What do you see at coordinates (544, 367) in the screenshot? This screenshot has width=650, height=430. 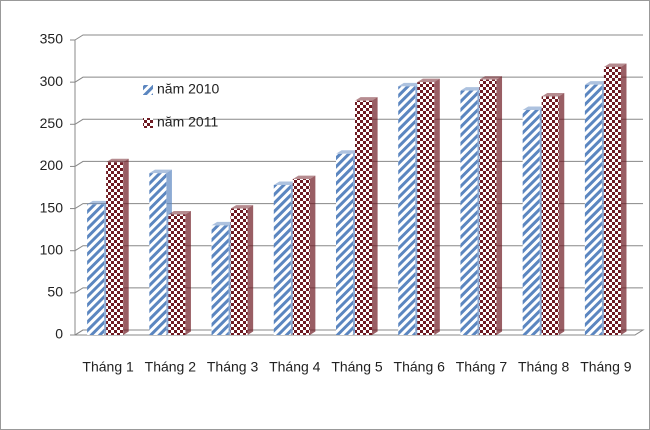 I see `x-tick-label: Tháng 8` at bounding box center [544, 367].